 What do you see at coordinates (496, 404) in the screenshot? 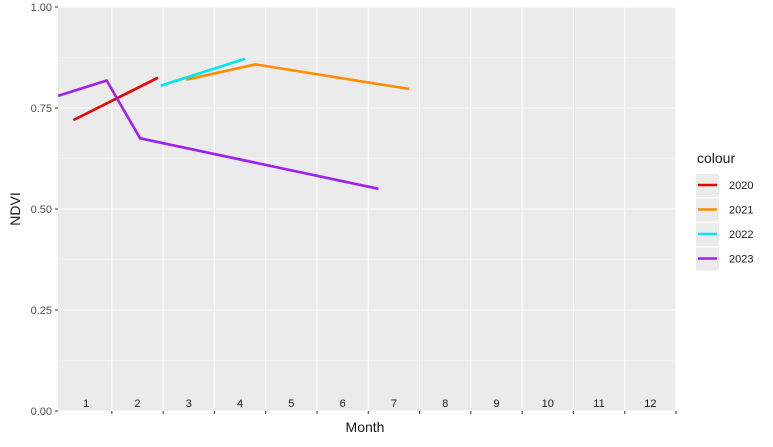
I see `x-tick-label: 9` at bounding box center [496, 404].